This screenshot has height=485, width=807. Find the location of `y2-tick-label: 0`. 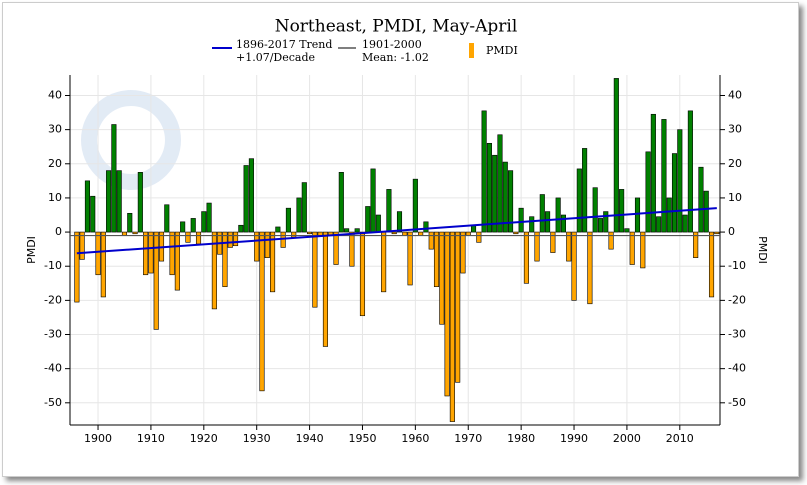

y2-tick-label: 0 is located at coordinates (731, 231).